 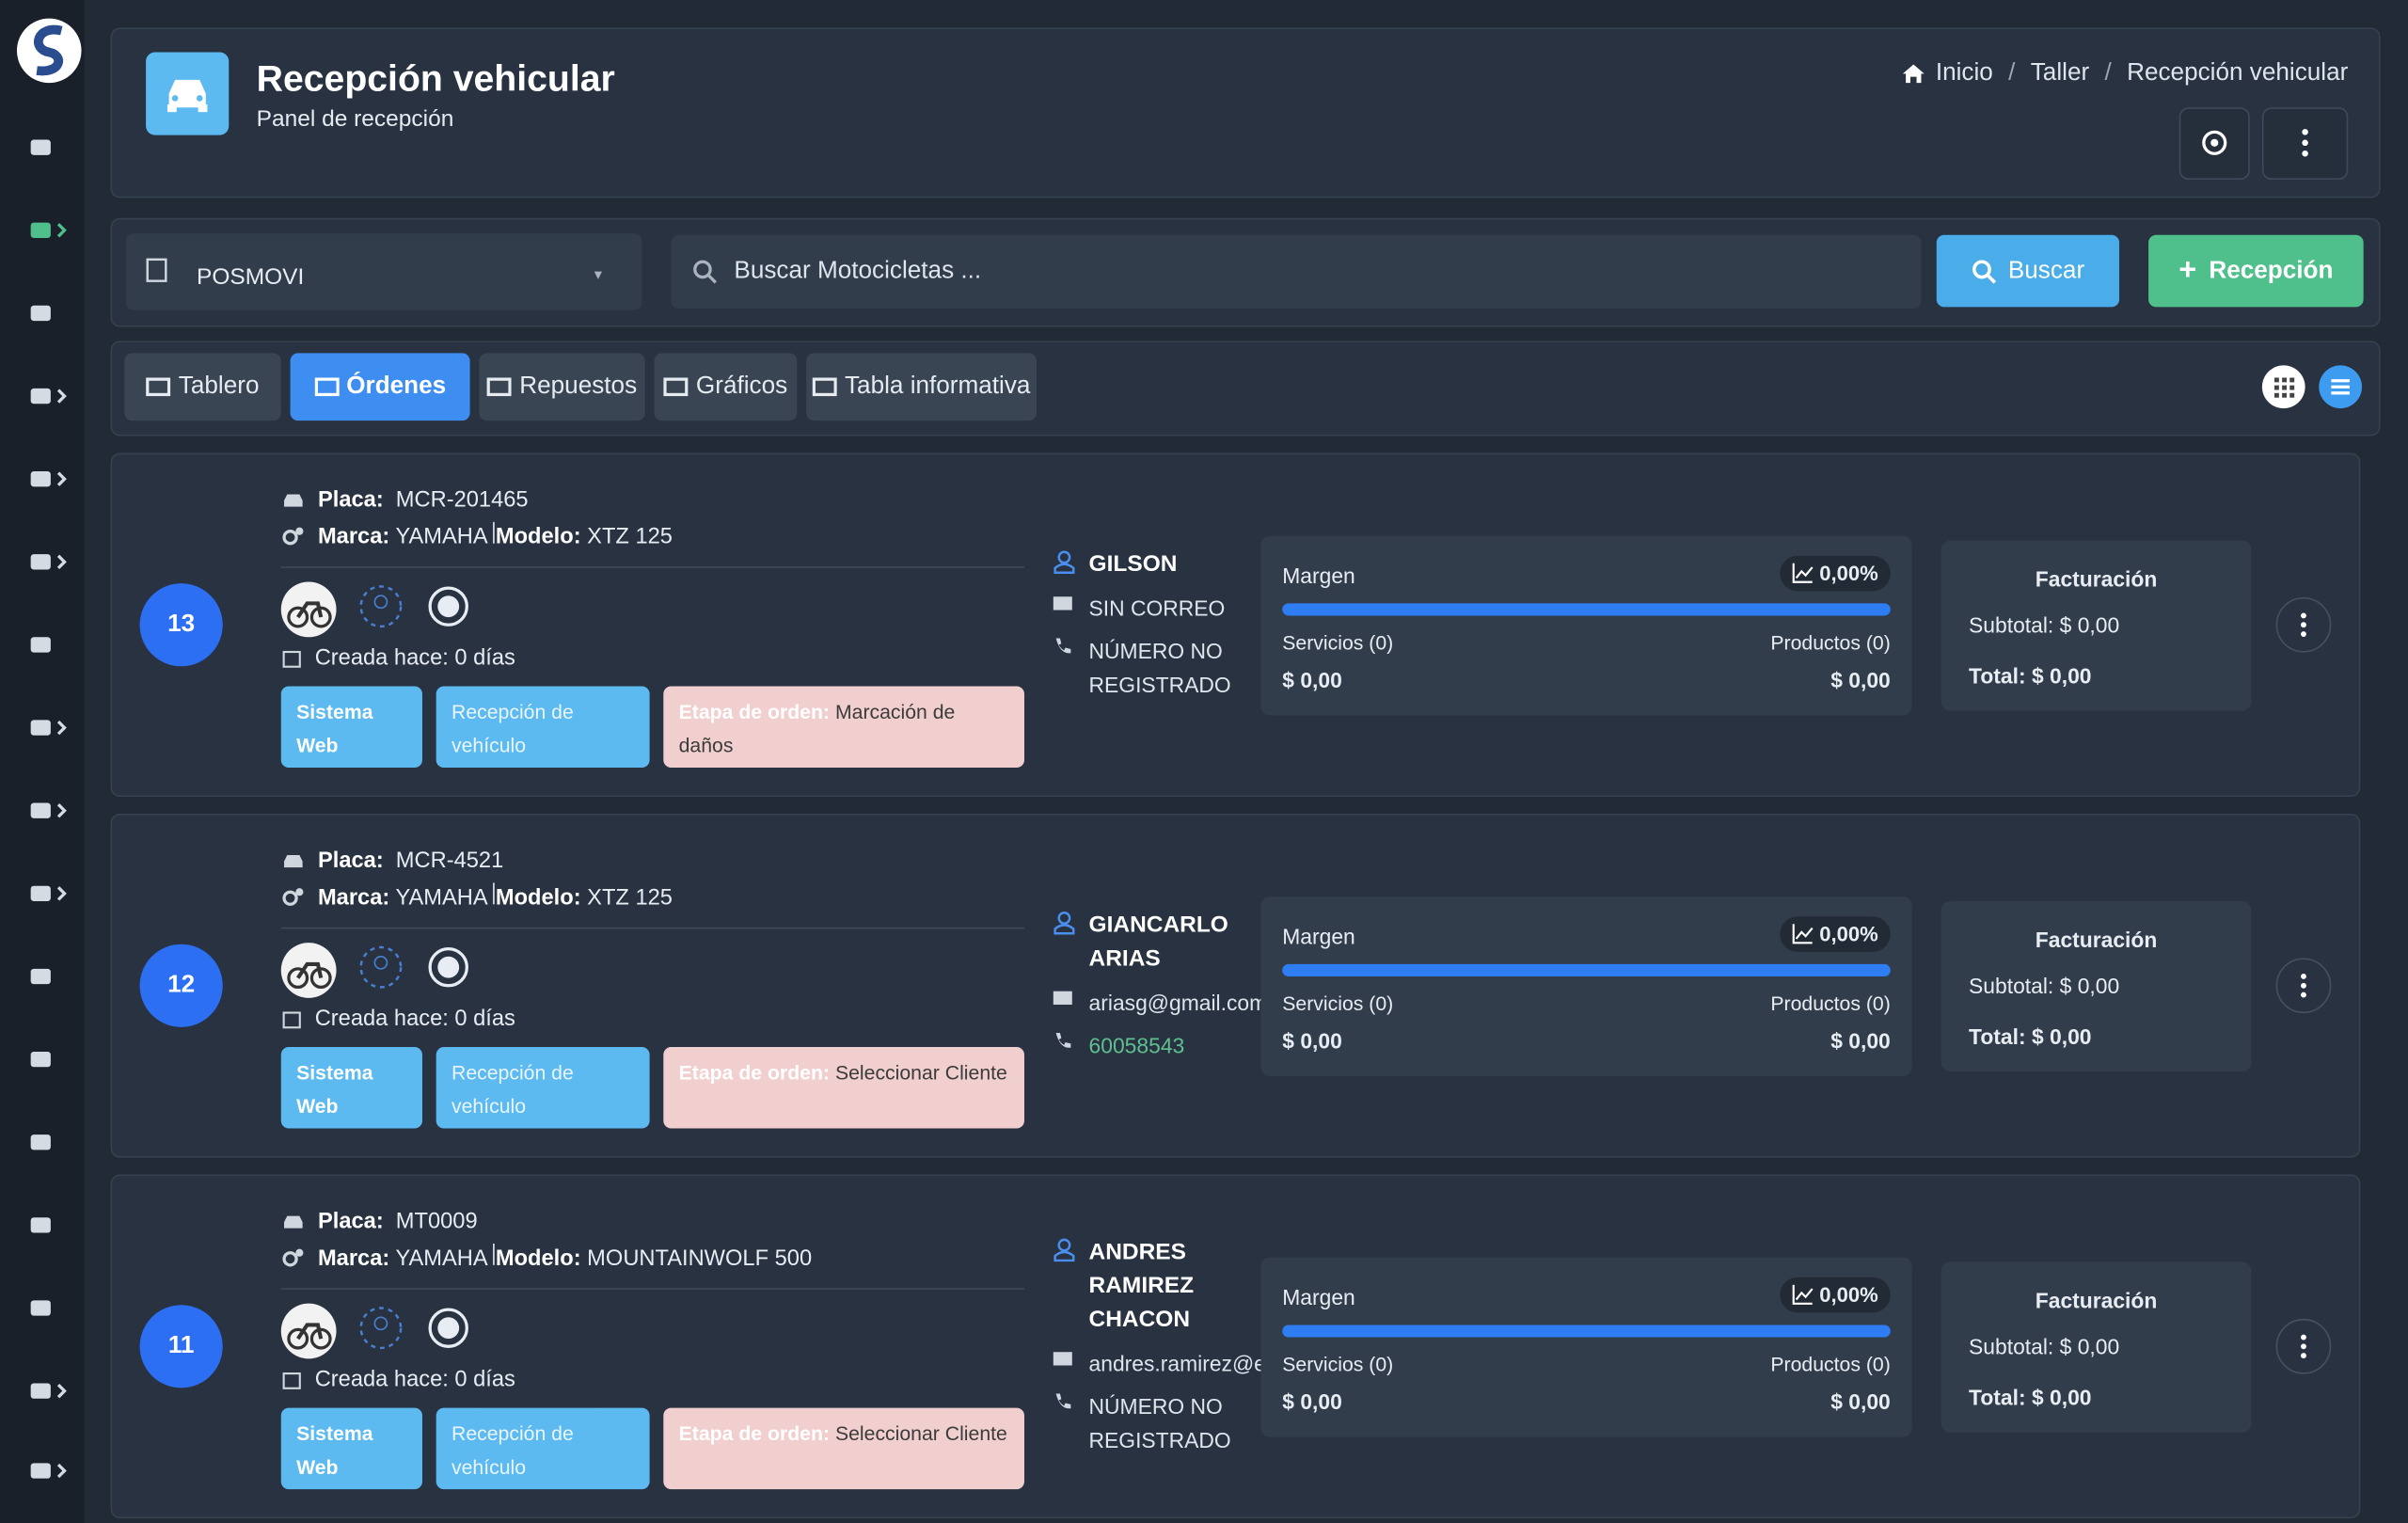 I want to click on margin-bar, so click(x=1587, y=1330).